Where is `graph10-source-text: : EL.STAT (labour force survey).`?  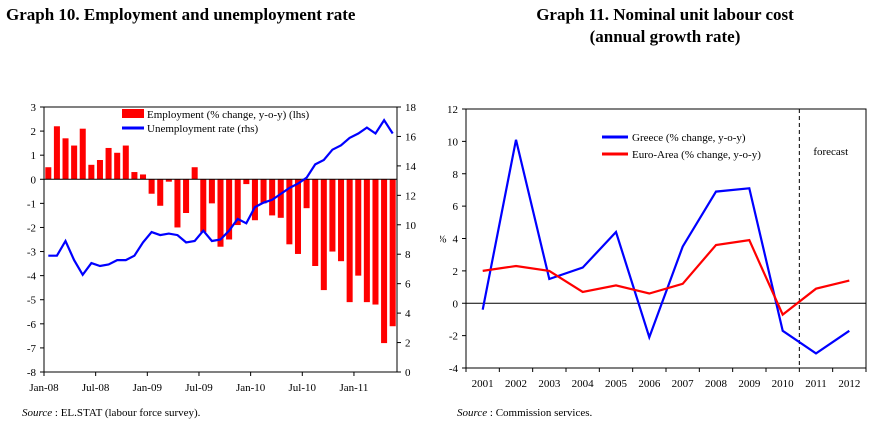
graph10-source-text: : EL.STAT (labour force survey). is located at coordinates (127, 413).